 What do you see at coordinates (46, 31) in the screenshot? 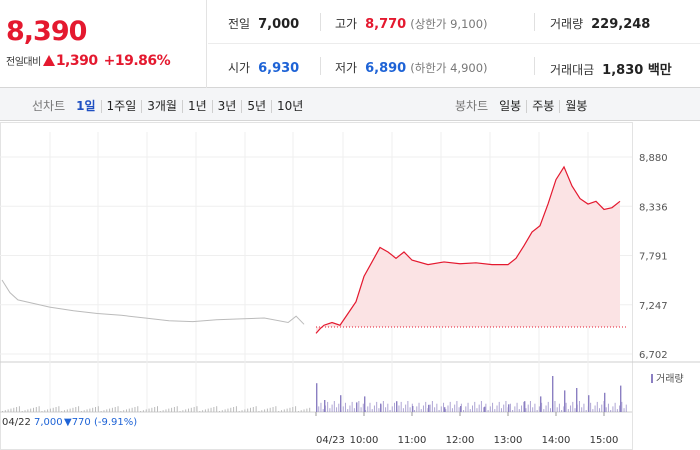
I see `current-price: 8,390` at bounding box center [46, 31].